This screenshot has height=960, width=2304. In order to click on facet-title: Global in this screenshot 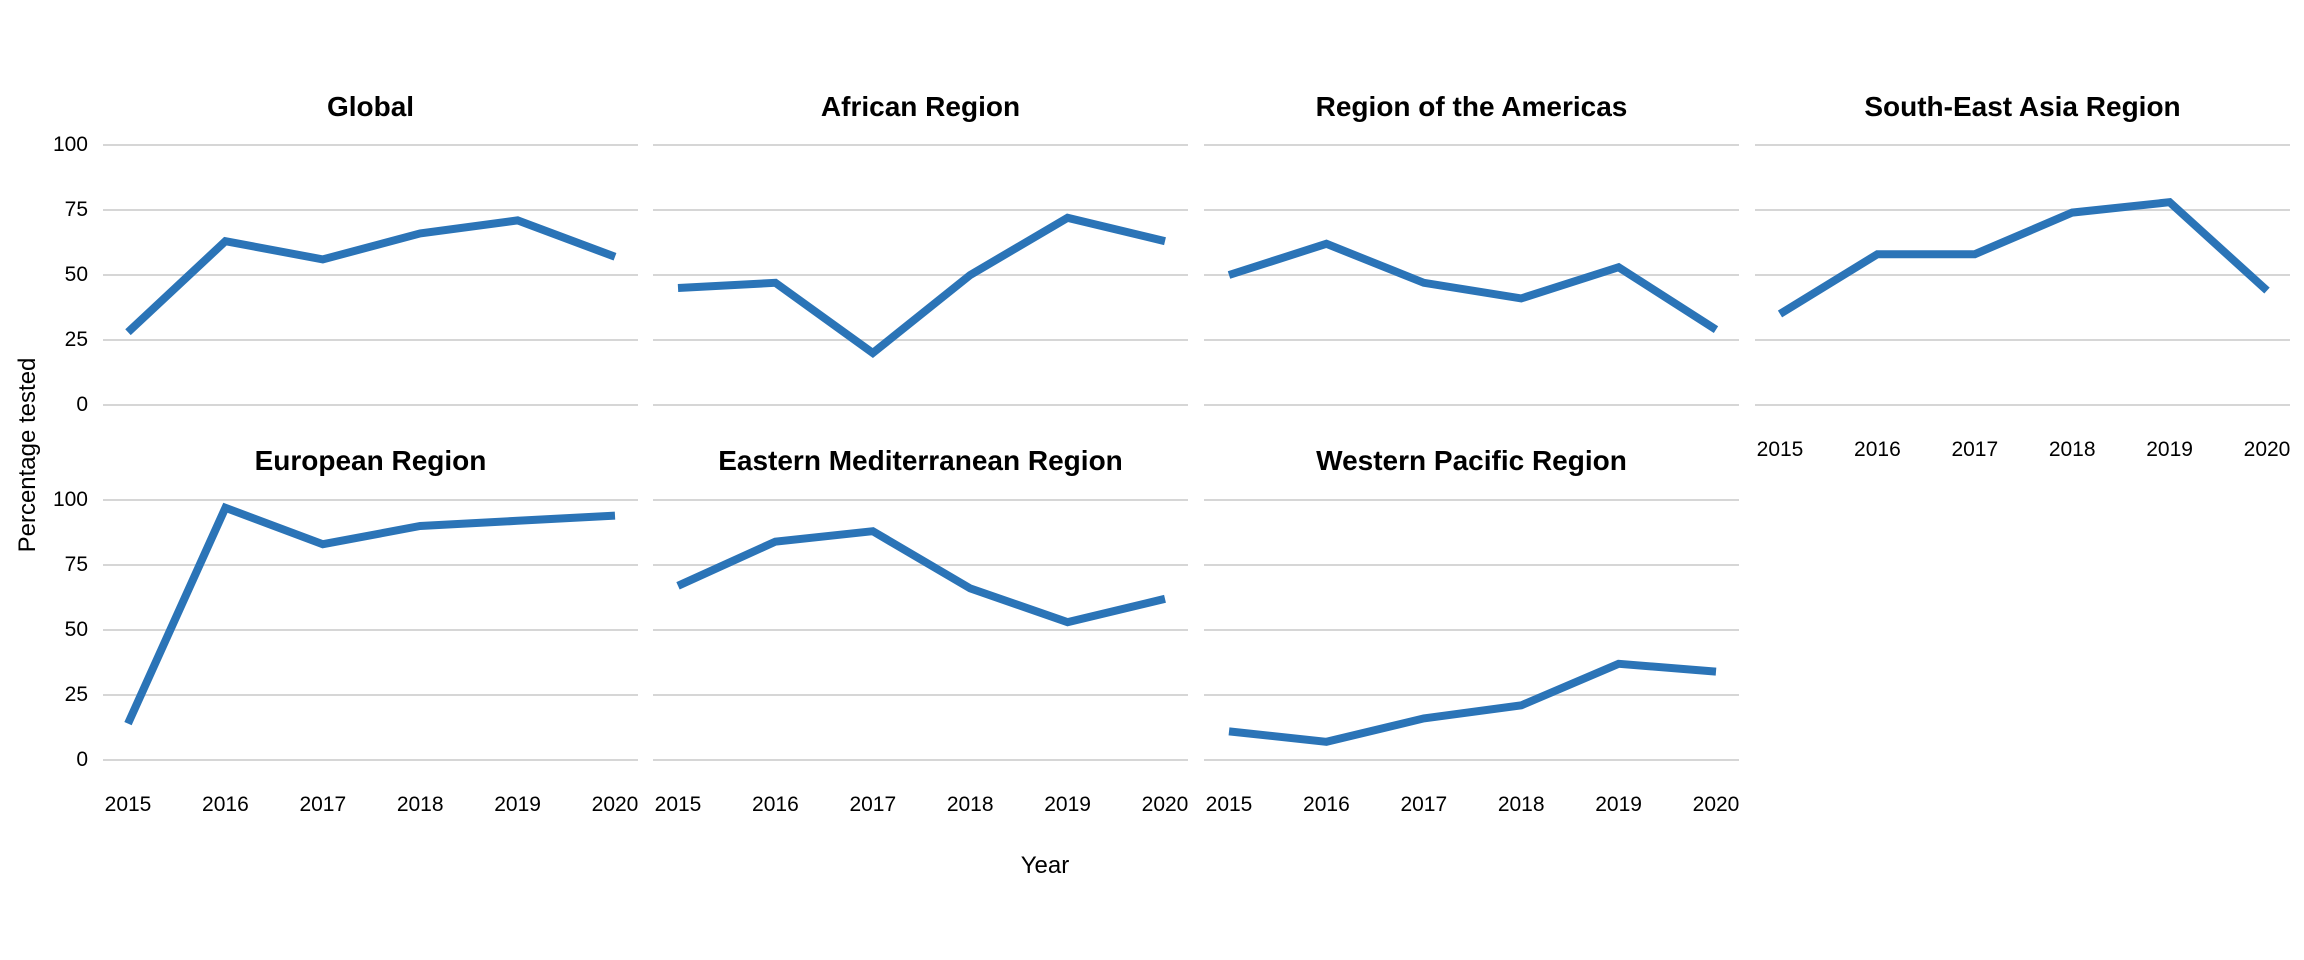, I will do `click(370, 106)`.